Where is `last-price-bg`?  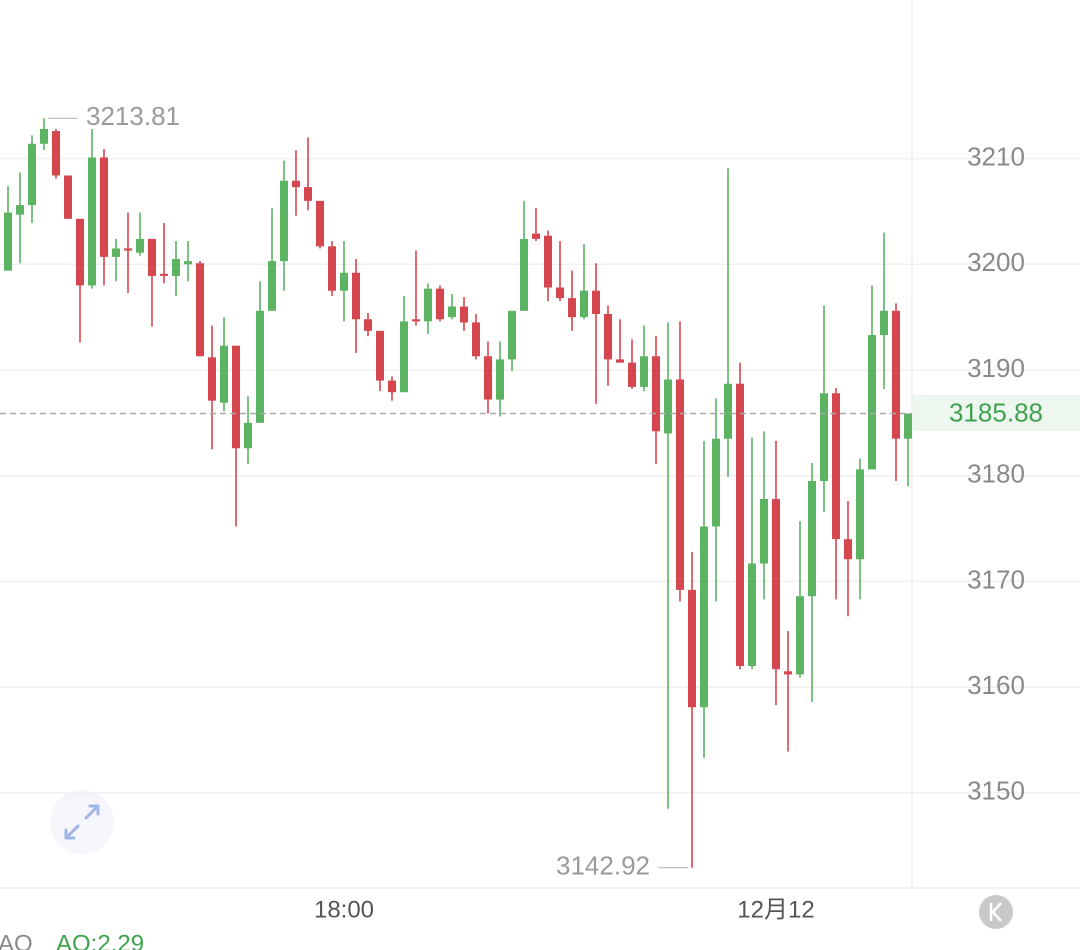
last-price-bg is located at coordinates (996, 413).